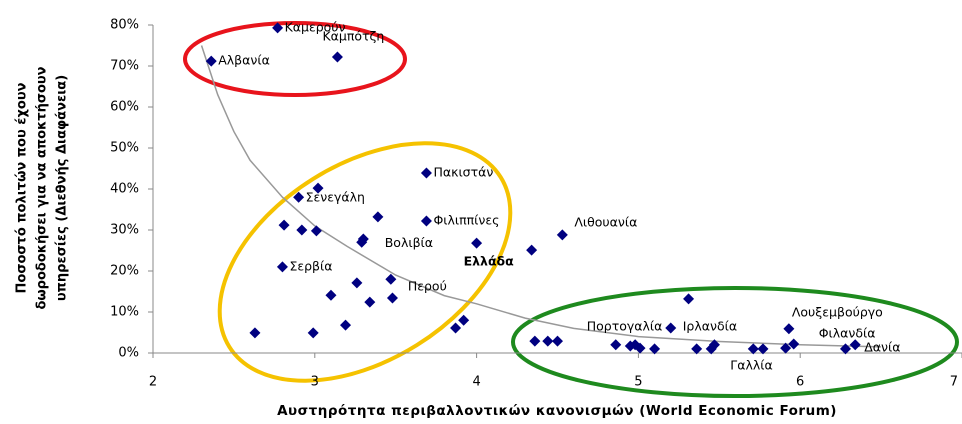 The width and height of the screenshot is (962, 424). Describe the element at coordinates (954, 382) in the screenshot. I see `x-tick-label: 7` at that location.